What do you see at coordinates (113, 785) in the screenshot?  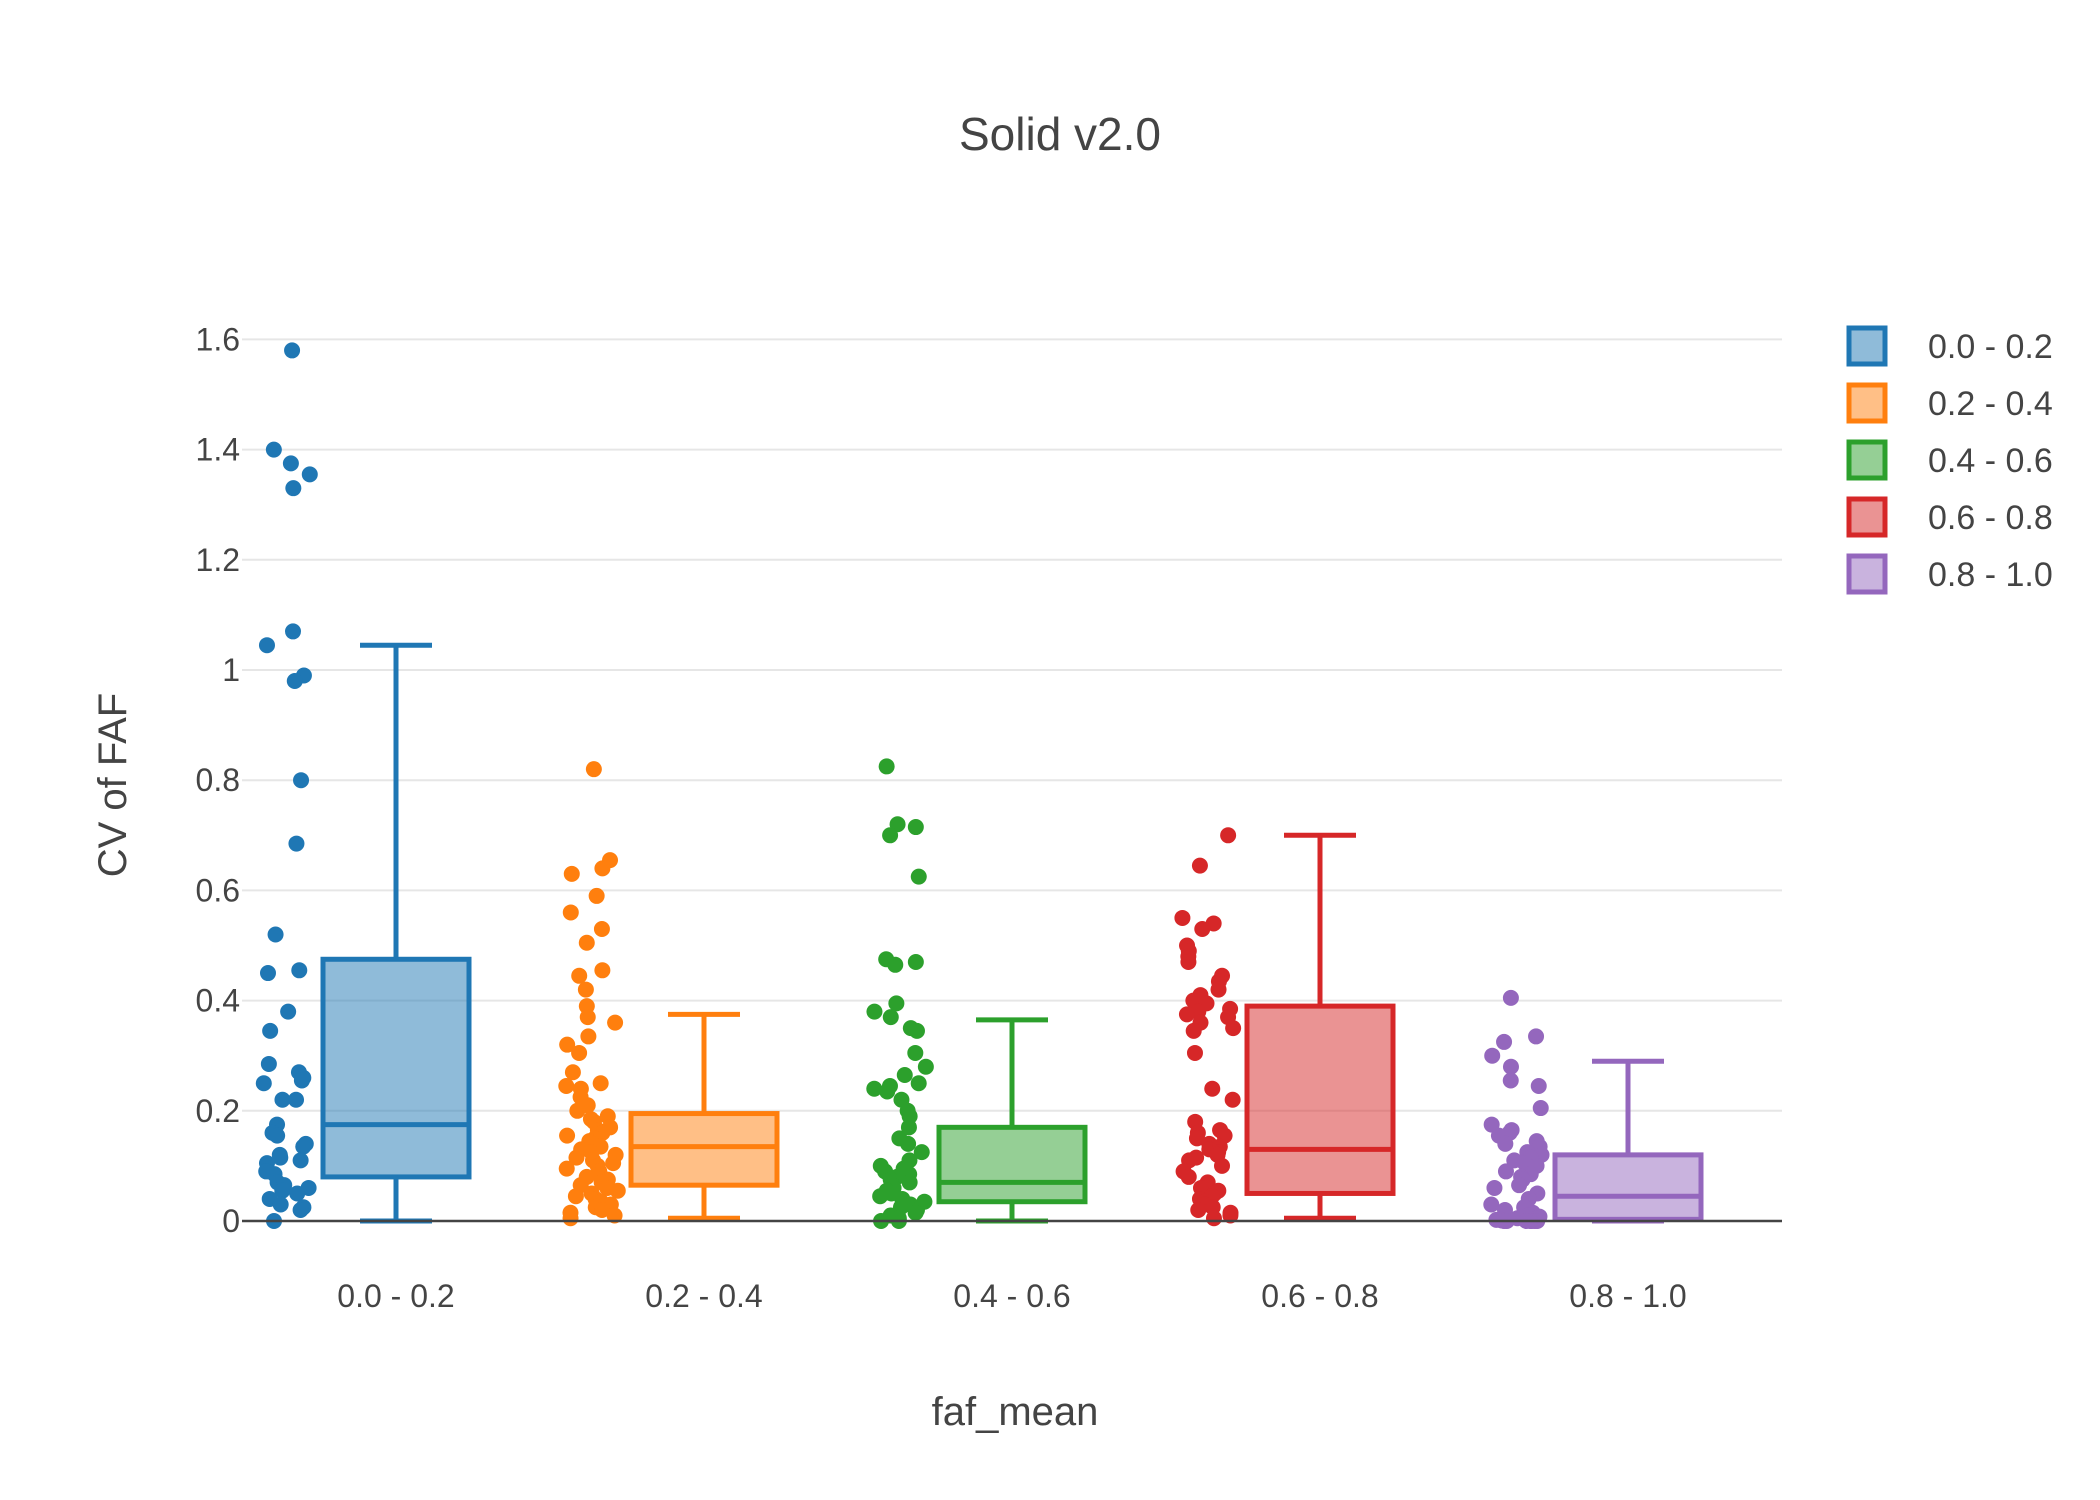 I see `y-axis-title: CV of FAF` at bounding box center [113, 785].